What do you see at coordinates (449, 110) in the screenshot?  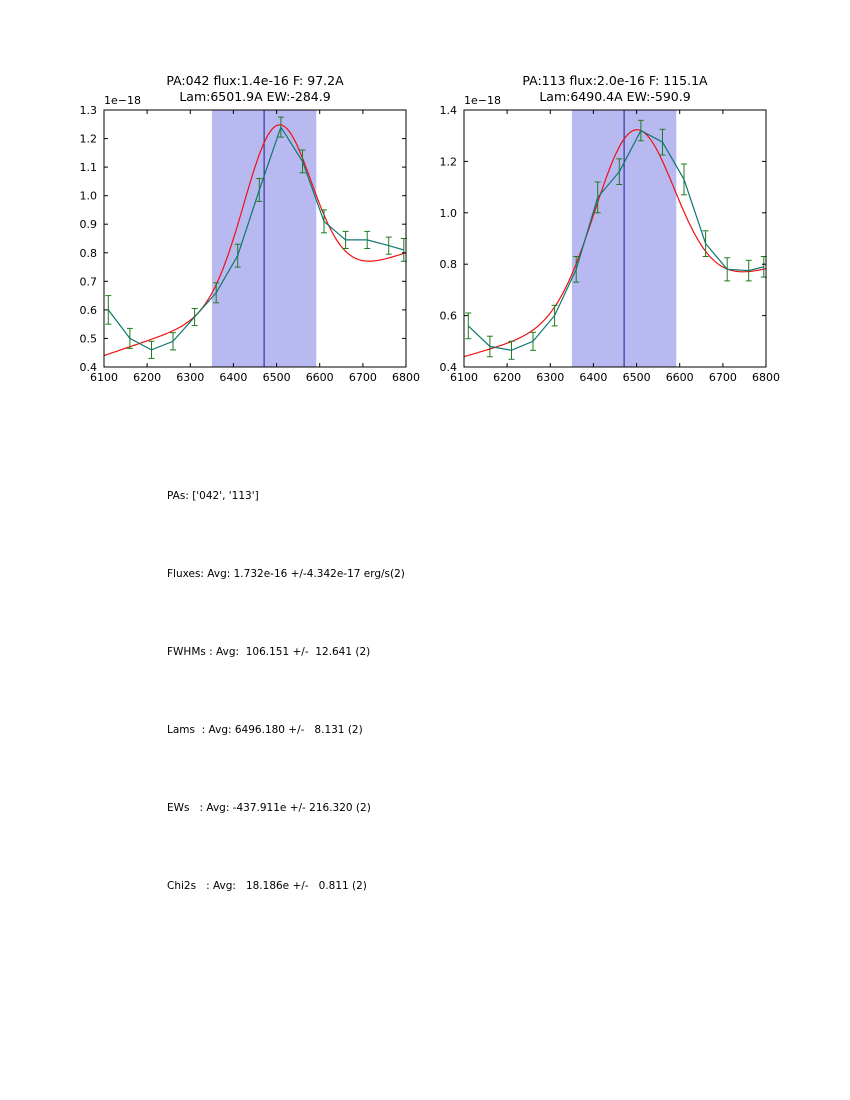 I see `y-tick-label: 1.4` at bounding box center [449, 110].